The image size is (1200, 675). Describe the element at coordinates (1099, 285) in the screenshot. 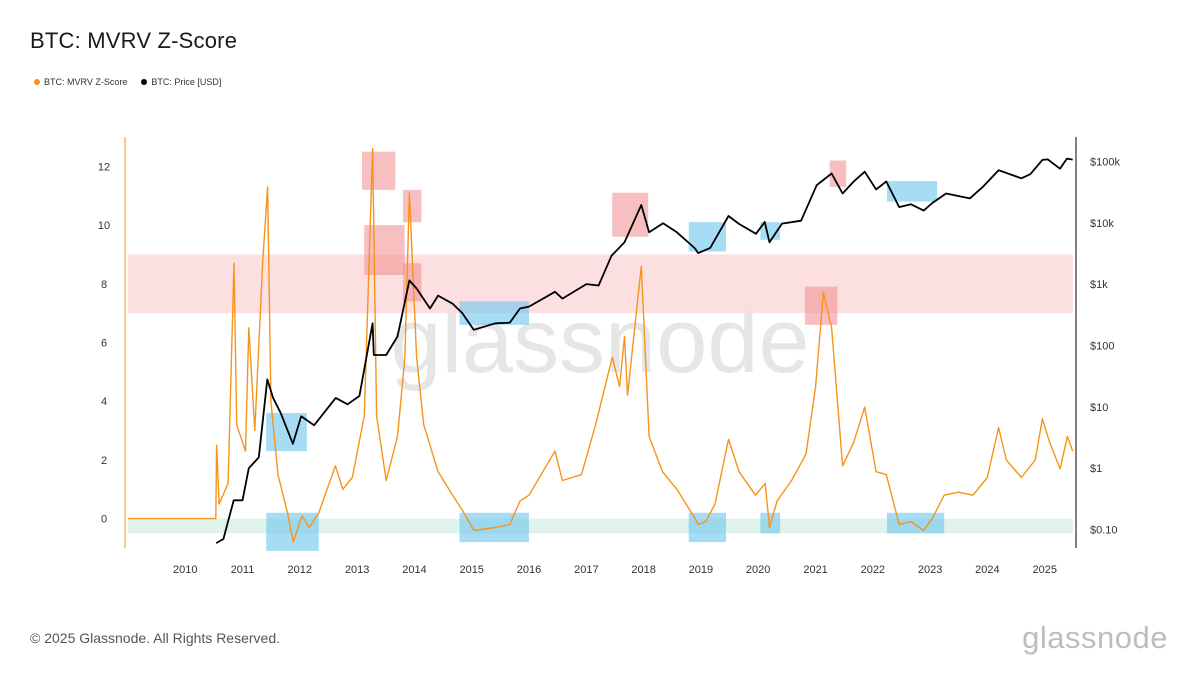

I see `y-right-tick: $1k` at that location.